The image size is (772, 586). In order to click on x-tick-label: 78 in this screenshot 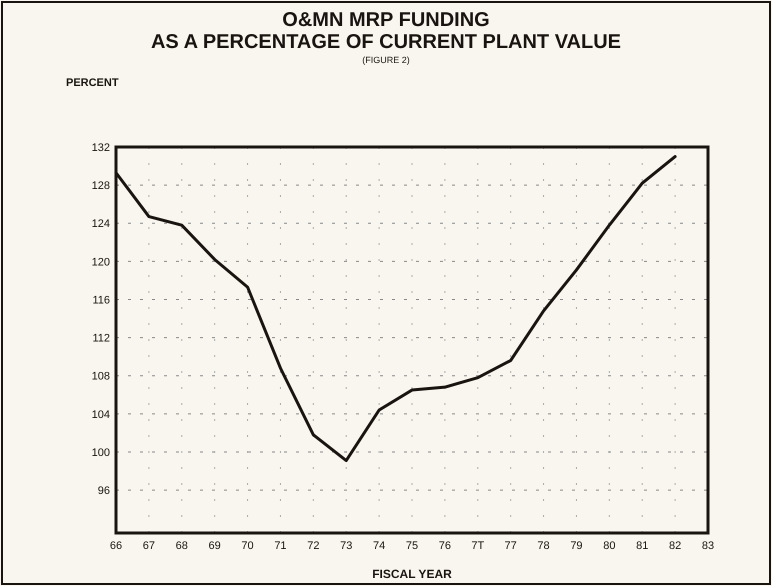, I will do `click(543, 546)`.